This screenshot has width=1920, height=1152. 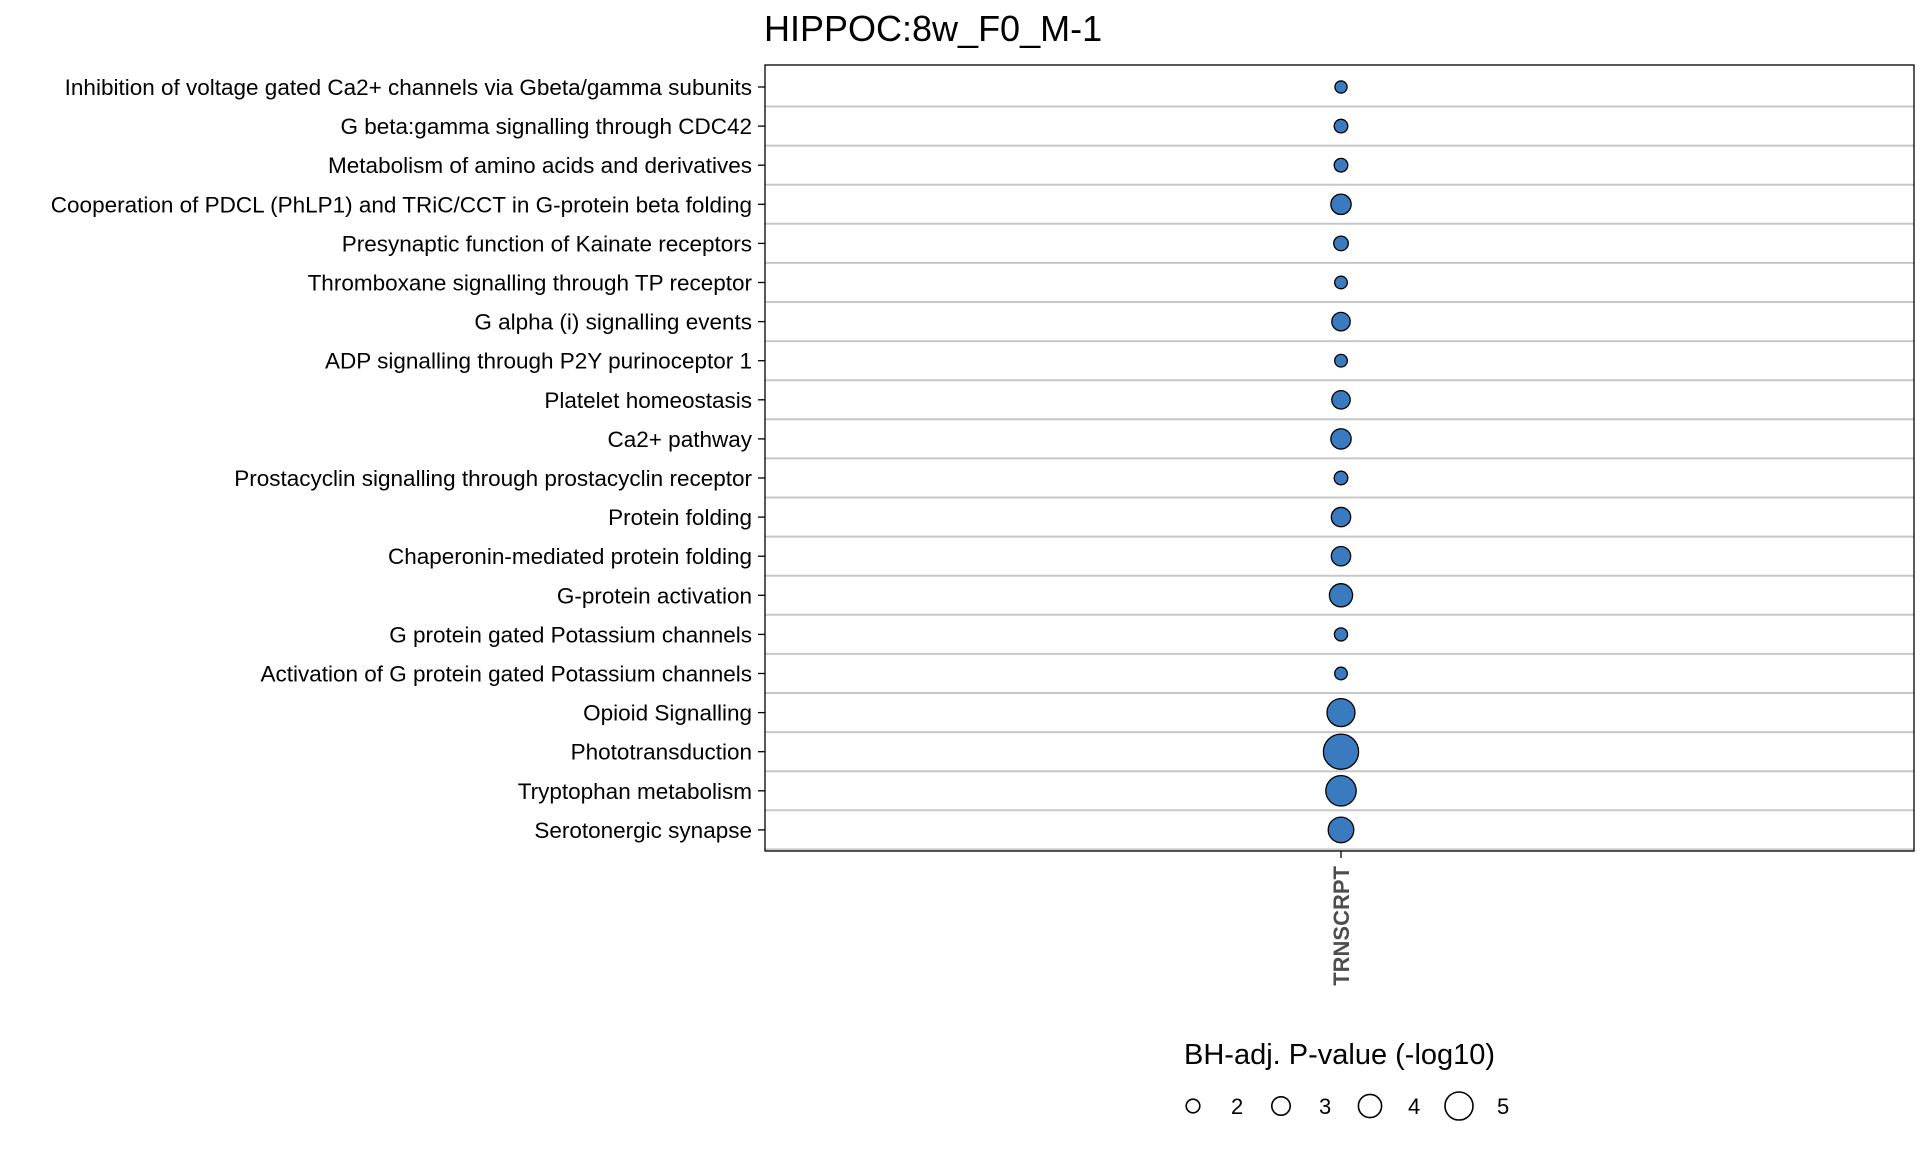 I want to click on y-tick-label: G beta:gamma signalling through CDC42, so click(x=546, y=126).